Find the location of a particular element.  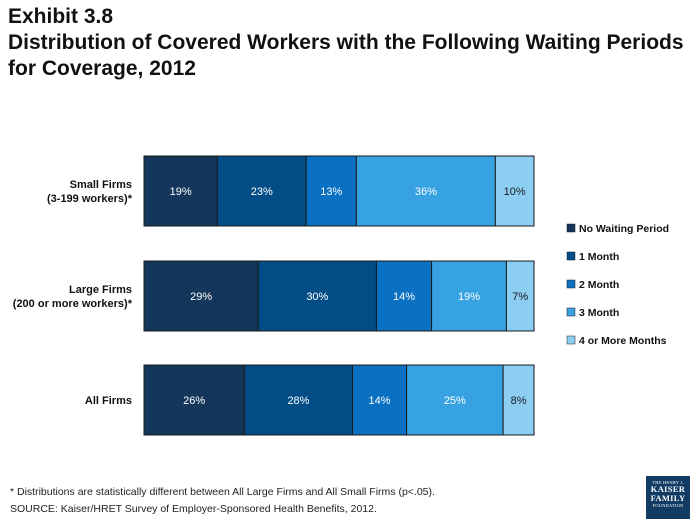

data-label: 7% is located at coordinates (520, 297).